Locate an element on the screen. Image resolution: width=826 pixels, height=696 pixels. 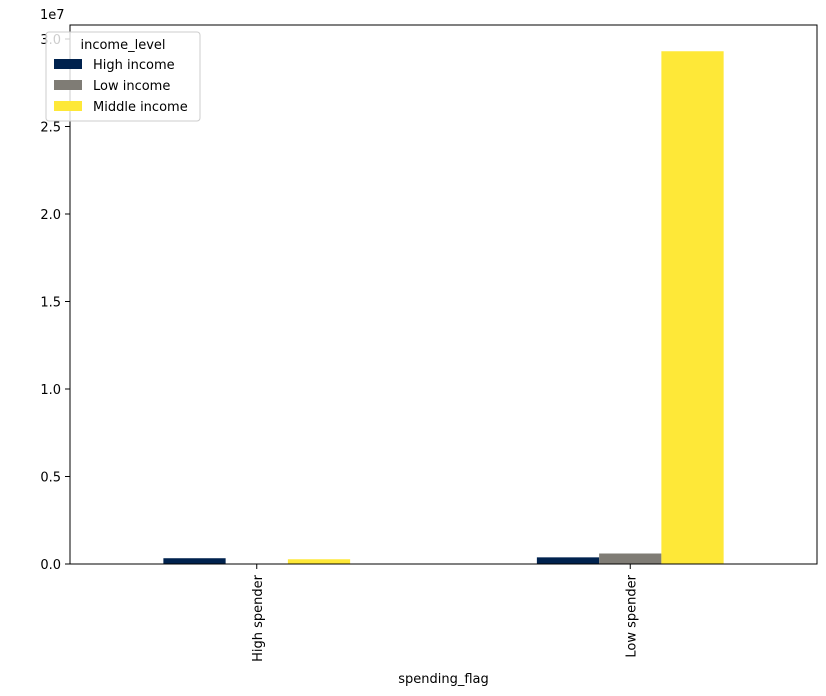
x-axis: High spender Low spender is located at coordinates (445, 613).